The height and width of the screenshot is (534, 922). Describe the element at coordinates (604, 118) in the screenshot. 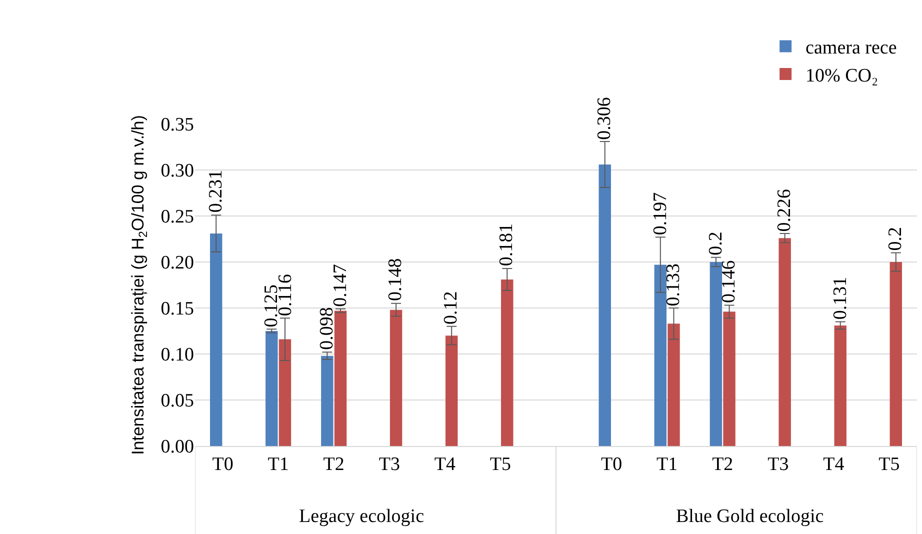

I see `data-label: 0.306` at that location.